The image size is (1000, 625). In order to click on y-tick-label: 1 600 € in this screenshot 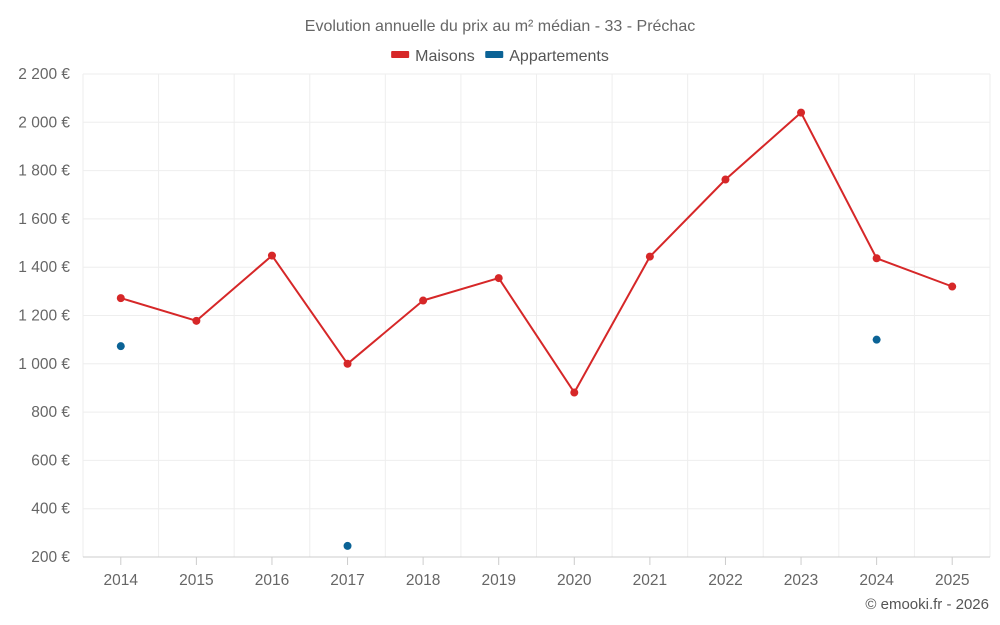, I will do `click(44, 219)`.